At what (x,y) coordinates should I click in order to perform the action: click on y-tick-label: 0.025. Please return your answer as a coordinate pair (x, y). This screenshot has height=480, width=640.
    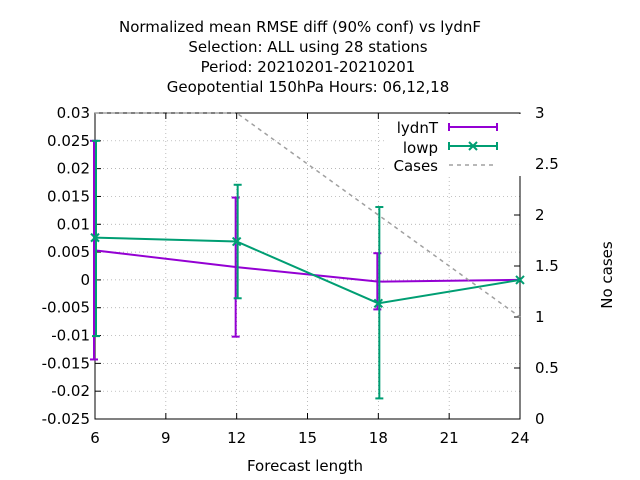
    Looking at the image, I should click on (68, 141).